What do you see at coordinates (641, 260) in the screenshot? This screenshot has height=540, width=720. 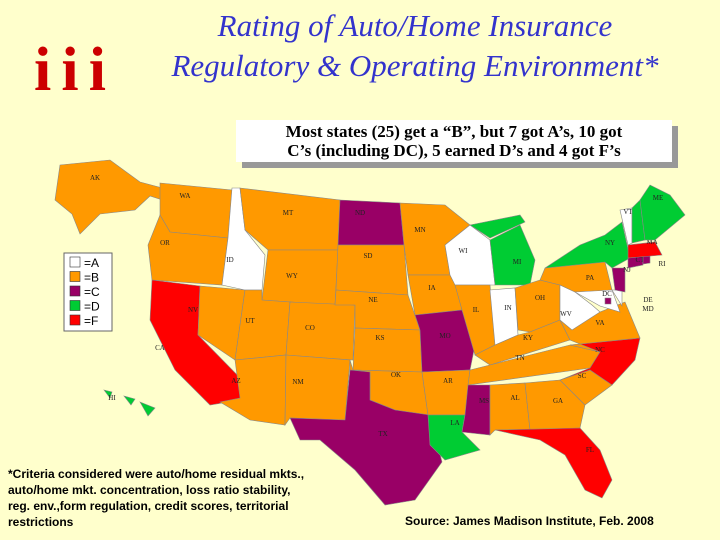 I see `state-label: CT` at bounding box center [641, 260].